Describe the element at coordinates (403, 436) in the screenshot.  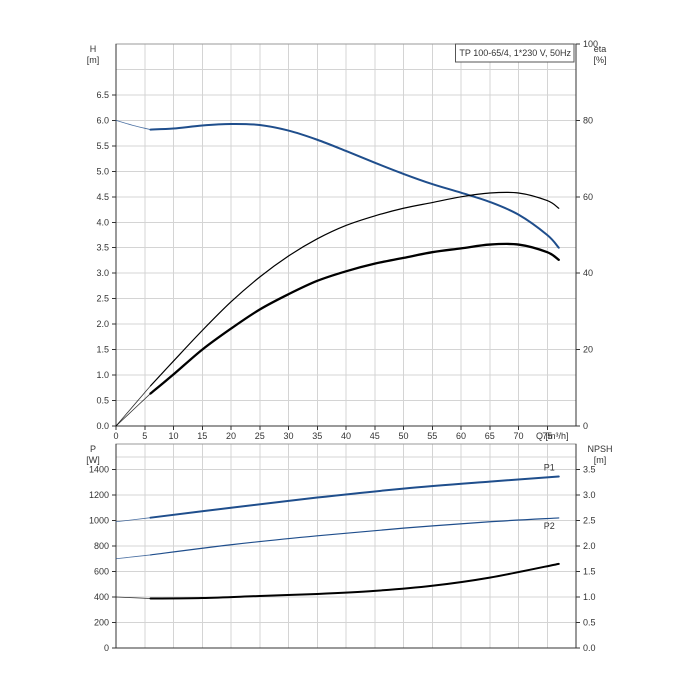
I see `x-tick-label: 50` at that location.